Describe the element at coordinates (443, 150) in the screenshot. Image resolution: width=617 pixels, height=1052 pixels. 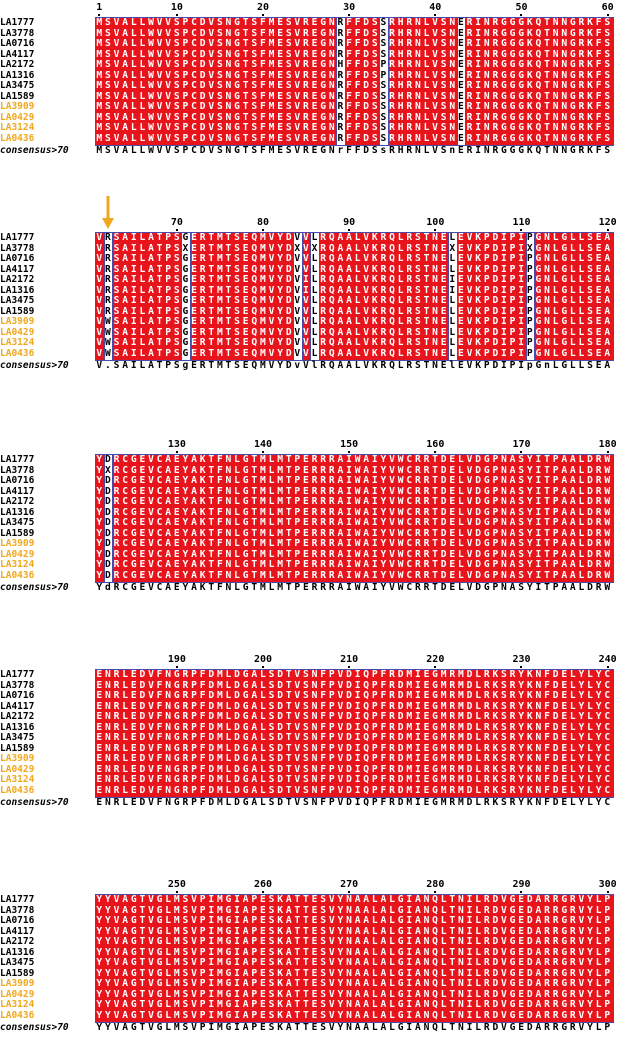
I see `consensus-residue: S` at that location.